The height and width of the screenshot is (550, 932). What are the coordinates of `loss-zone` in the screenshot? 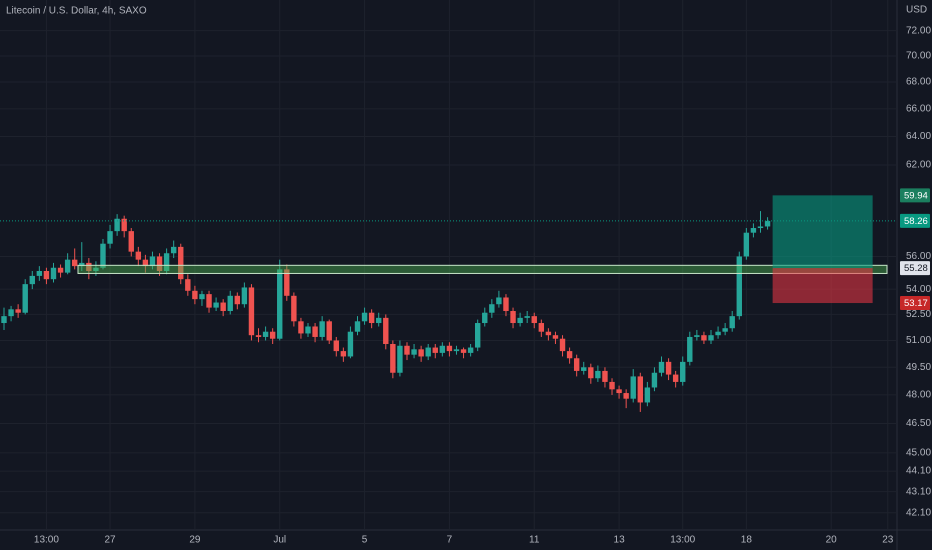 It's located at (822, 286).